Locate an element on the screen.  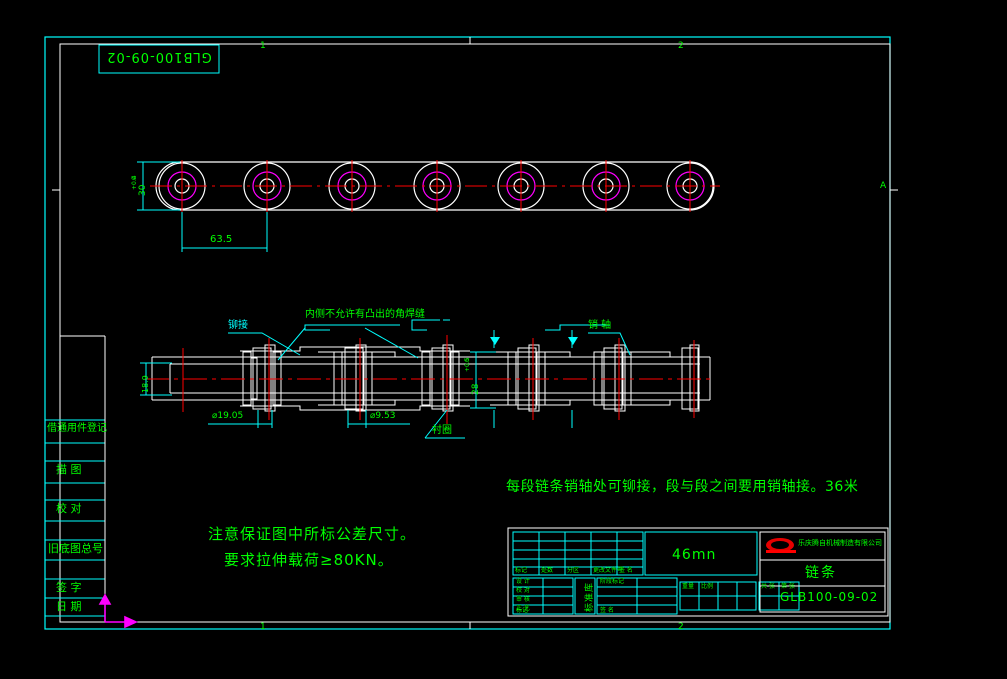
section-view-geometry is located at coordinates (431, 378).